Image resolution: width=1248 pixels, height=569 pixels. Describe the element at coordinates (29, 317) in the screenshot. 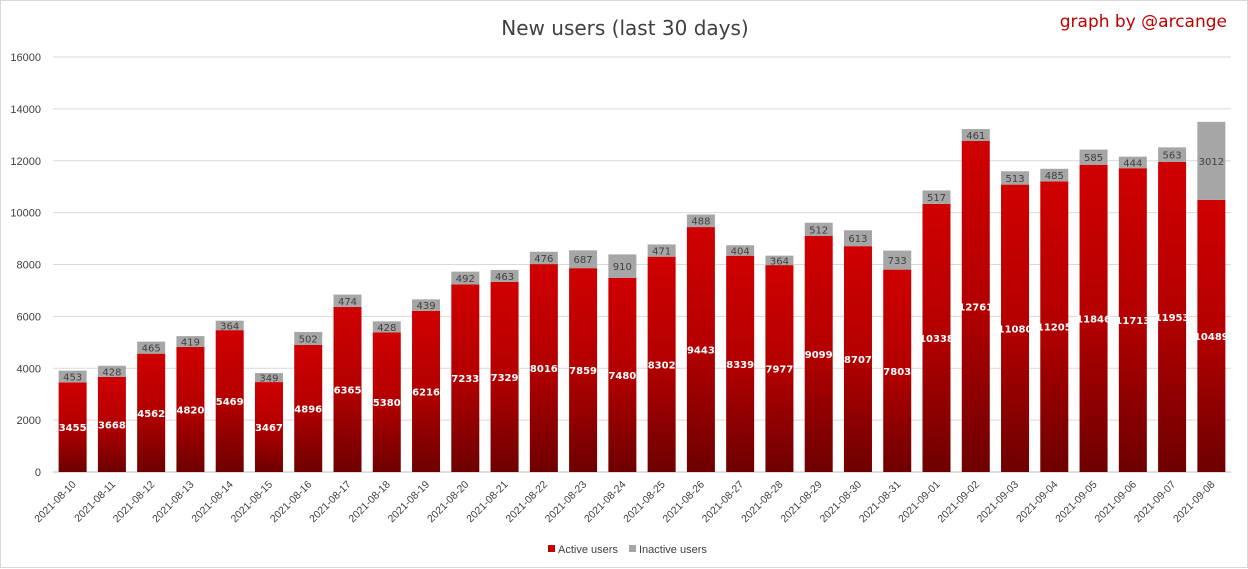

I see `y-tick-label: 6000` at that location.